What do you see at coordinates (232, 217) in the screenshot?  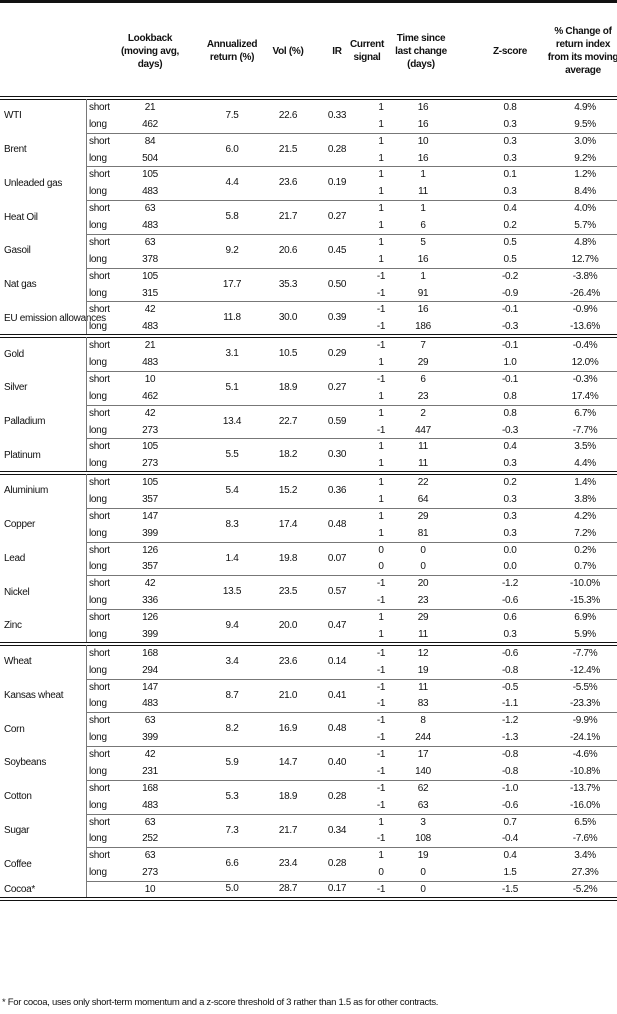 I see `annual-value: 5.8` at bounding box center [232, 217].